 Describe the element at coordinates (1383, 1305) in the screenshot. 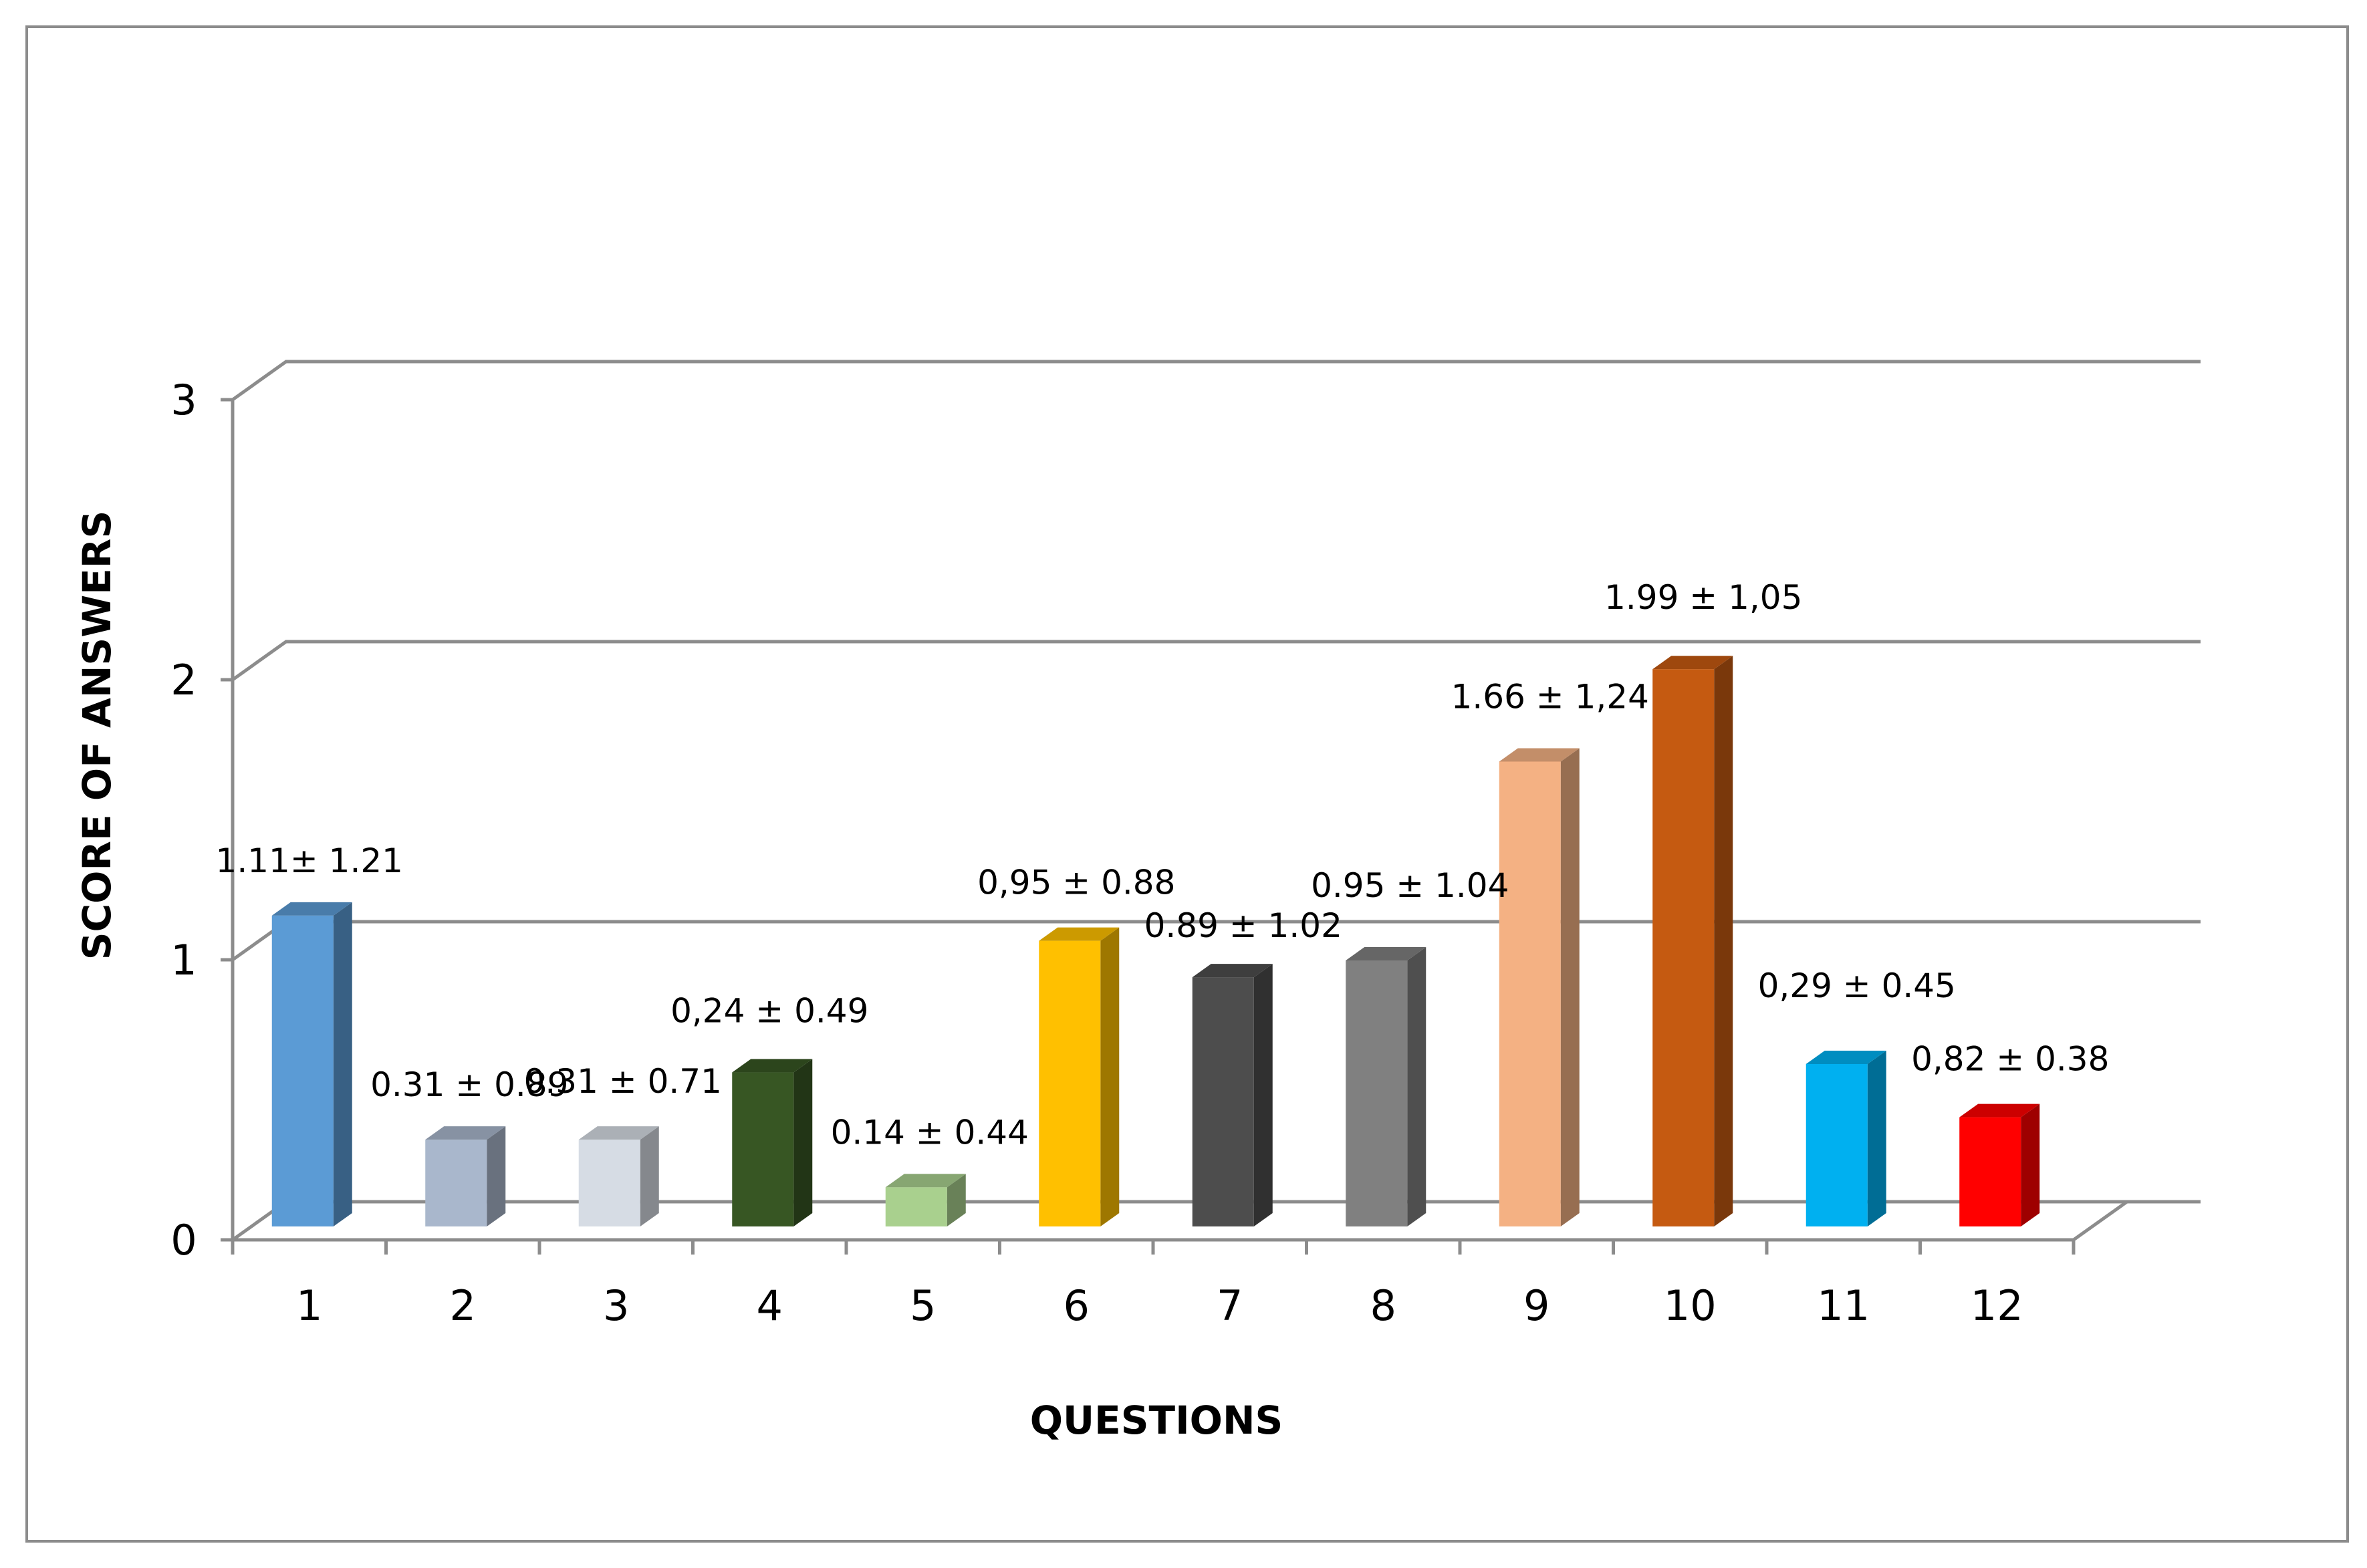

I see `x-tick-label: 8` at that location.